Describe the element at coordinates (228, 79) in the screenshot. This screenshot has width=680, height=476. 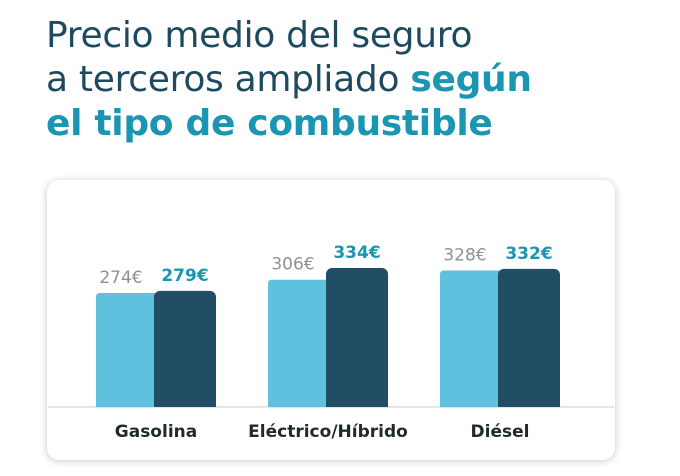
I see `title-line-2-plain: a terceros ampliado` at that location.